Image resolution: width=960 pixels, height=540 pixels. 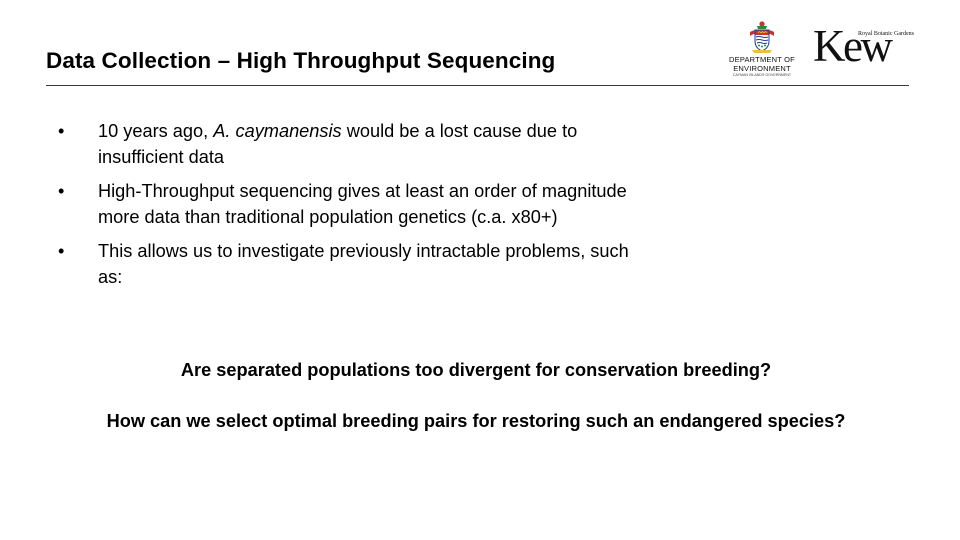 What do you see at coordinates (886, 34) in the screenshot?
I see `kew-logo-subtitle: Royal Botanic Gardens` at bounding box center [886, 34].